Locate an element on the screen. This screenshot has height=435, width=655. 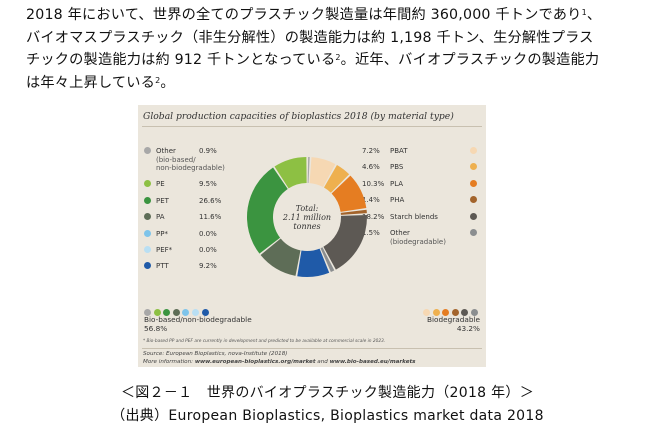
legend-percent: 18.2% is located at coordinates (373, 216).